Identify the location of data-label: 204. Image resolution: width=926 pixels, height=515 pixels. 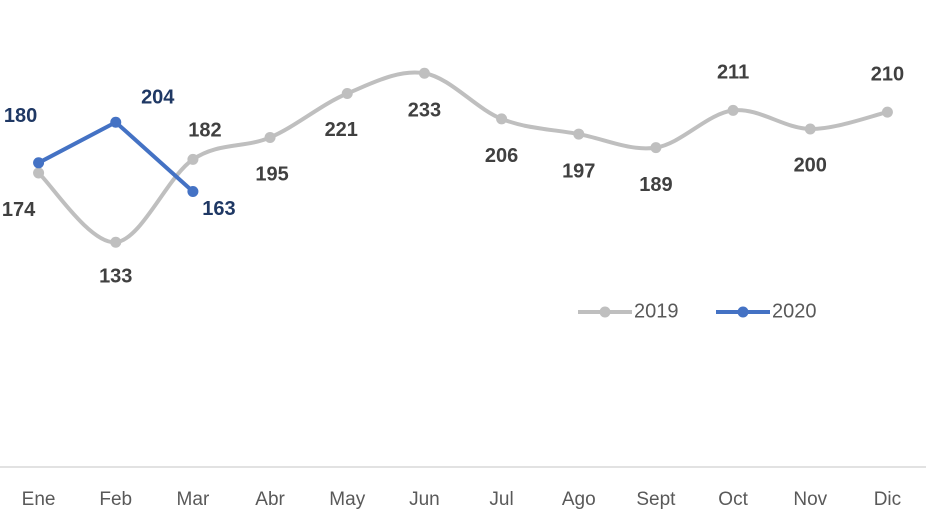
(158, 98).